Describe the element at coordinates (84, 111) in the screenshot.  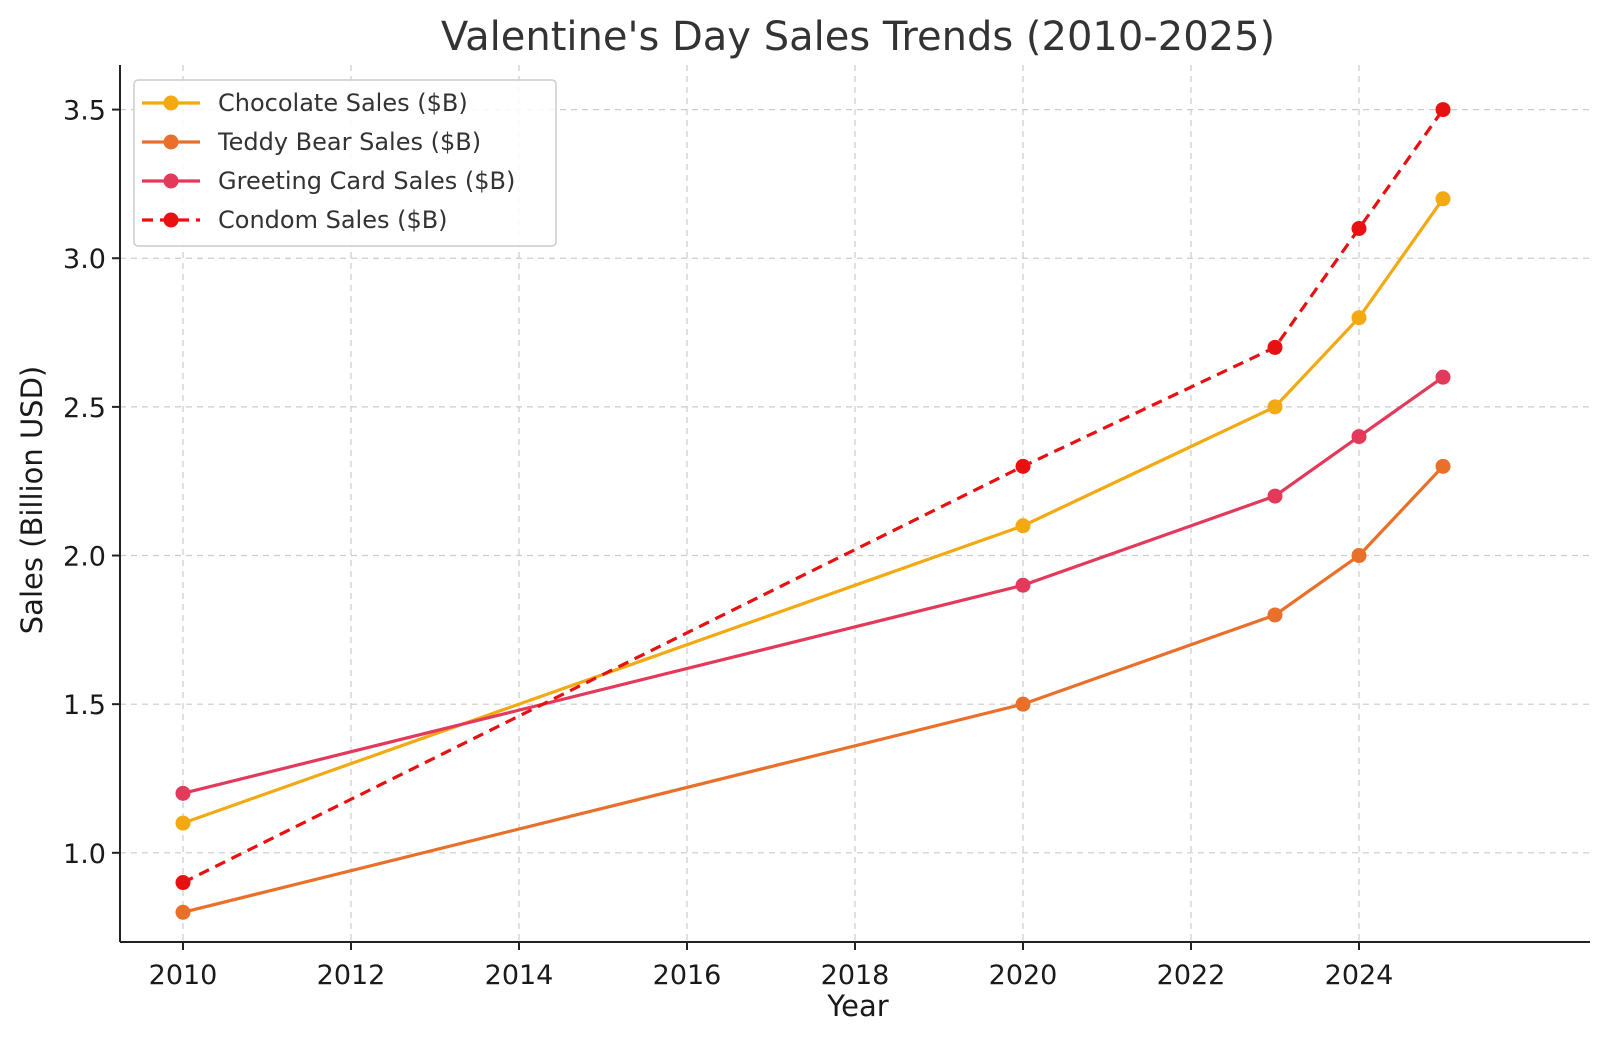
I see `y-tick-label: 3.5` at that location.